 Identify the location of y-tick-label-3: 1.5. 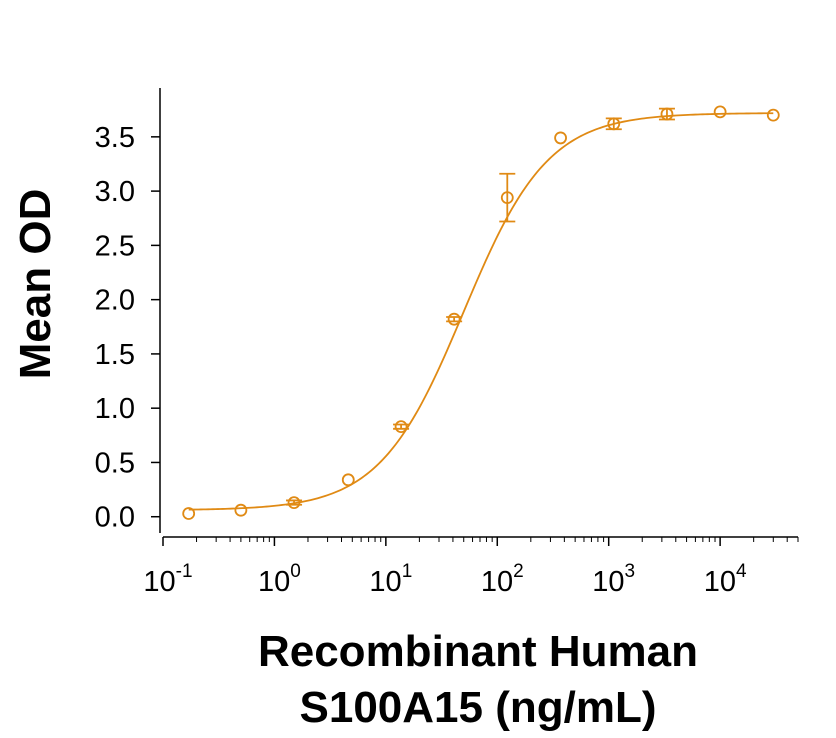
(115, 355).